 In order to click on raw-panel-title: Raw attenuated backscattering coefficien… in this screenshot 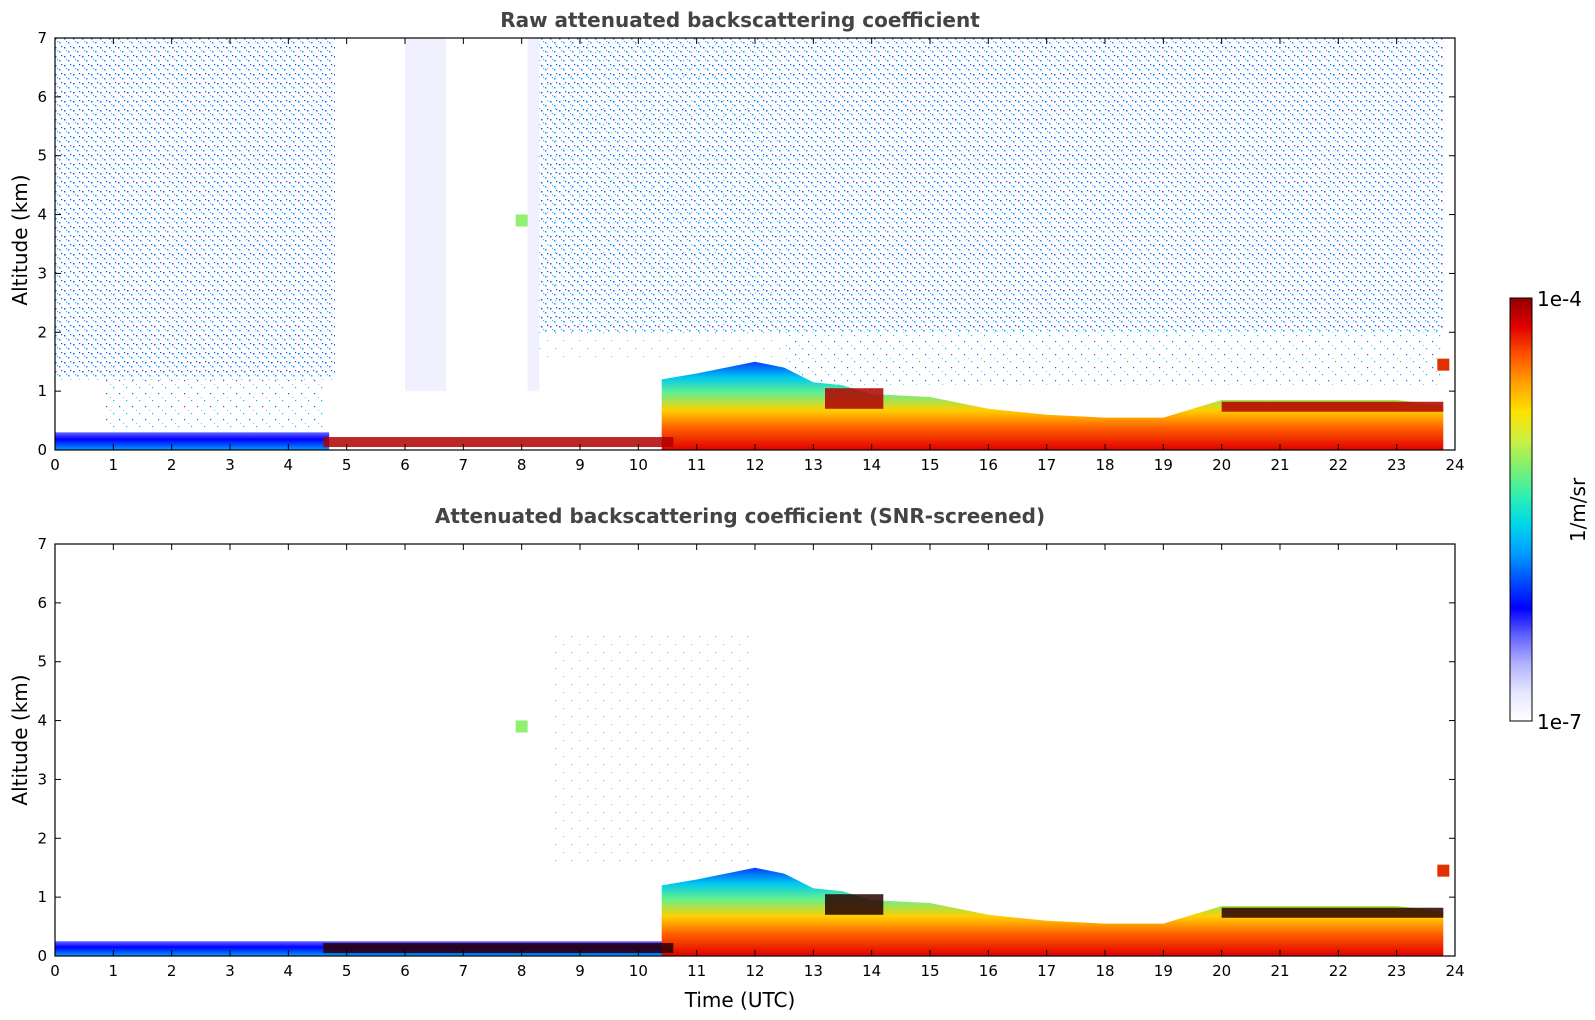, I will do `click(740, 20)`.